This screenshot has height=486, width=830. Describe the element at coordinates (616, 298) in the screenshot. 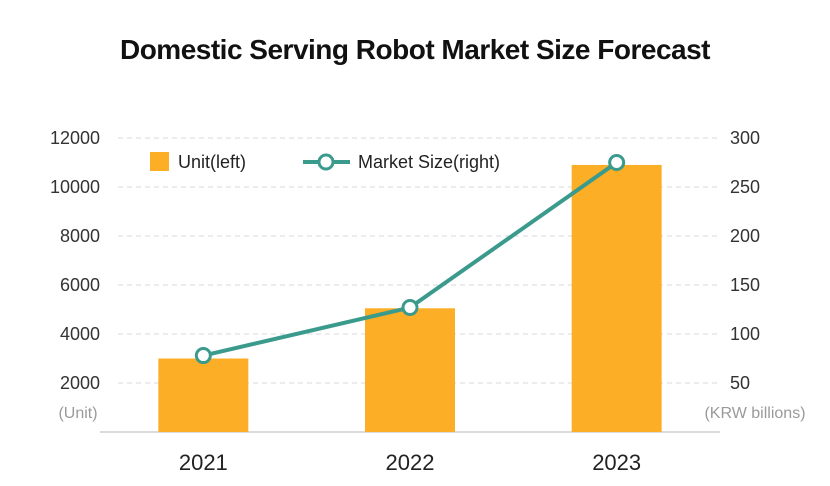

I see `bar-unit-2023` at that location.